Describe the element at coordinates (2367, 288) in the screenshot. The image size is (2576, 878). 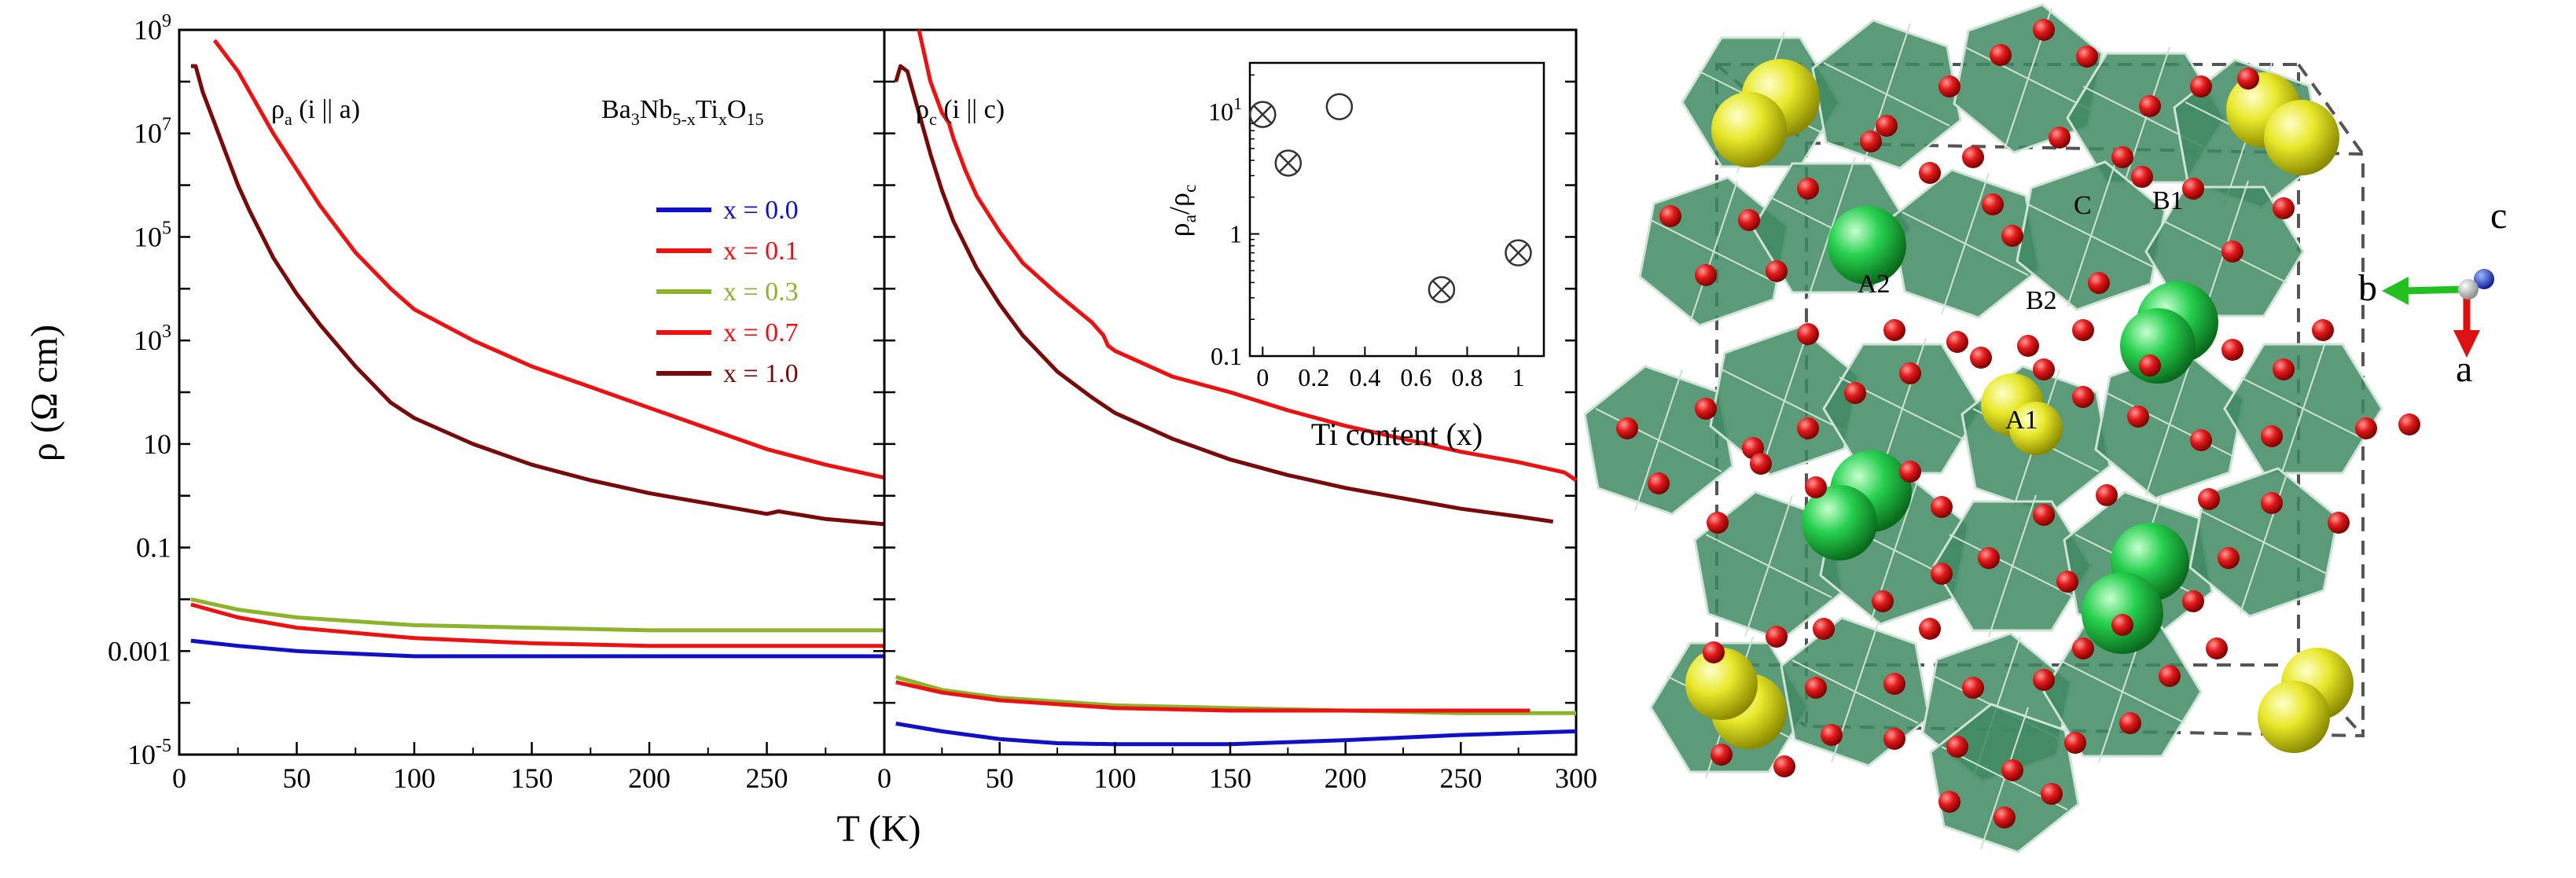
I see `axis-label-b: b` at that location.